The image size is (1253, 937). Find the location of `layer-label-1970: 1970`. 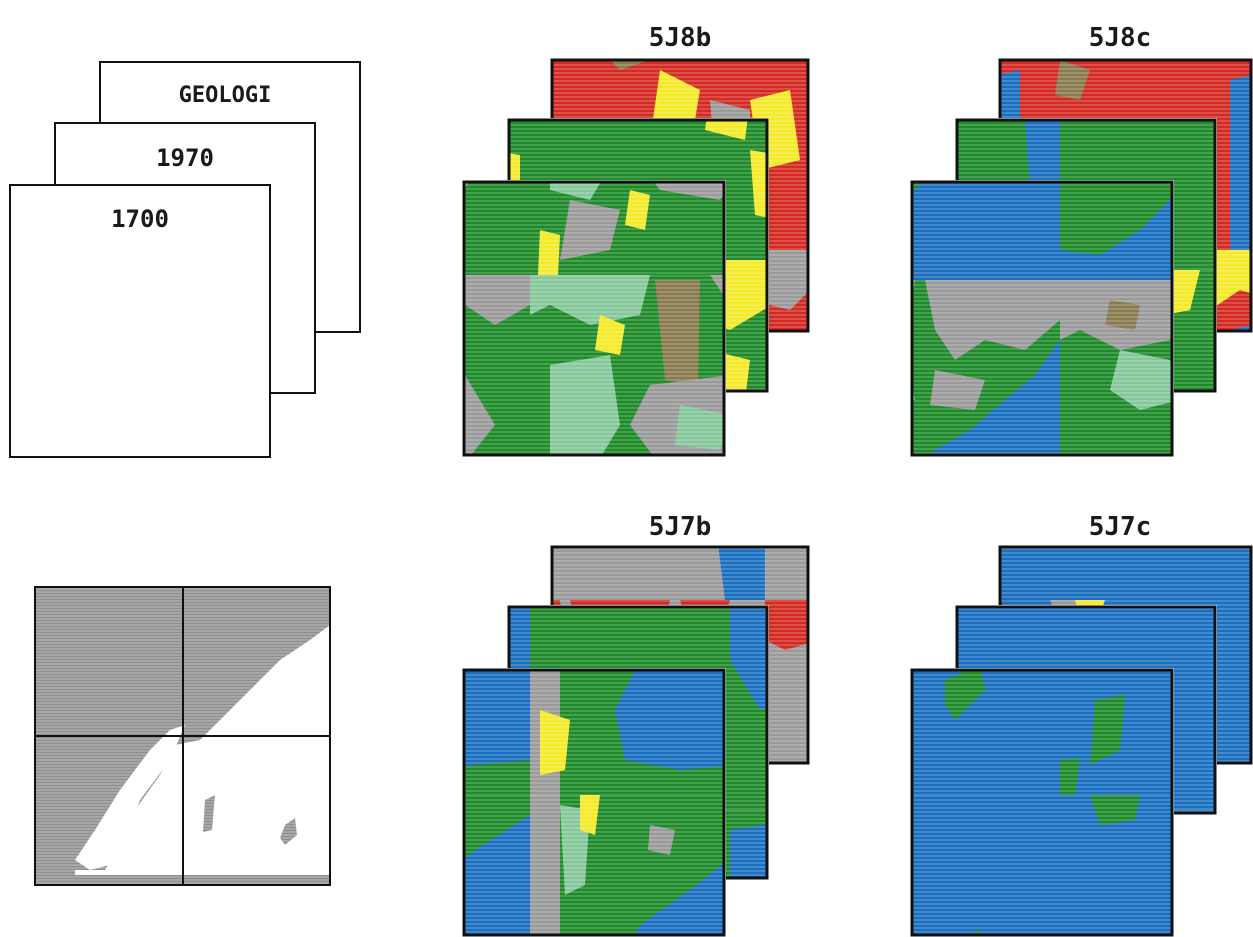

layer-label-1970: 1970 is located at coordinates (185, 158).